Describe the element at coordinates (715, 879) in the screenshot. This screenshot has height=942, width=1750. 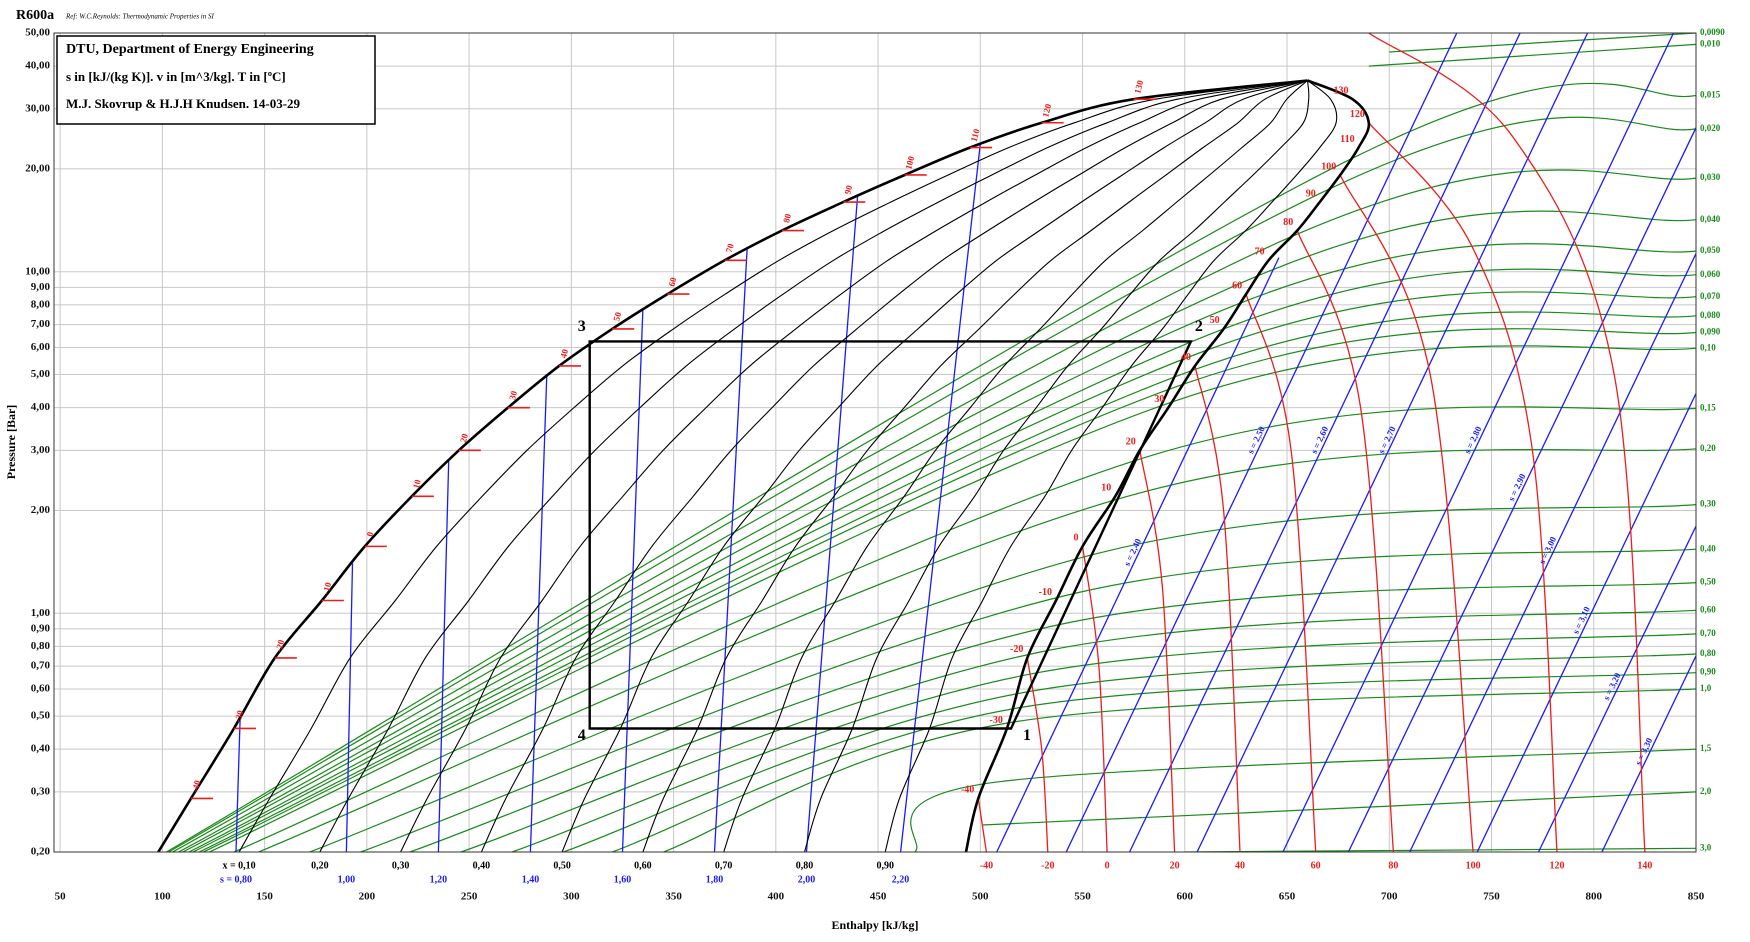
I see `isentrope-label: 1,80` at that location.